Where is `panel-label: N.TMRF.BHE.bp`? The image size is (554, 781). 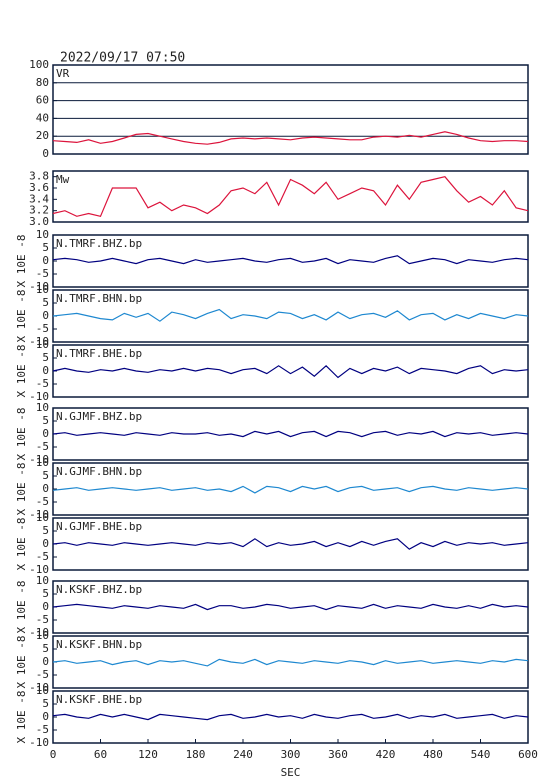 panel-label: N.TMRF.BHE.bp is located at coordinates (99, 353).